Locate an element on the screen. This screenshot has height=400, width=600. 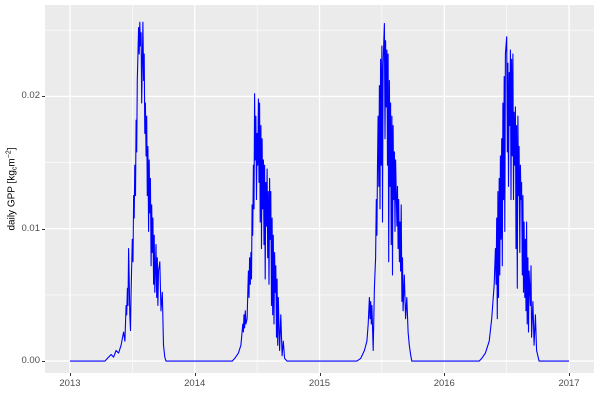
y-axis-title-superscript: −2 is located at coordinates (9, 154).